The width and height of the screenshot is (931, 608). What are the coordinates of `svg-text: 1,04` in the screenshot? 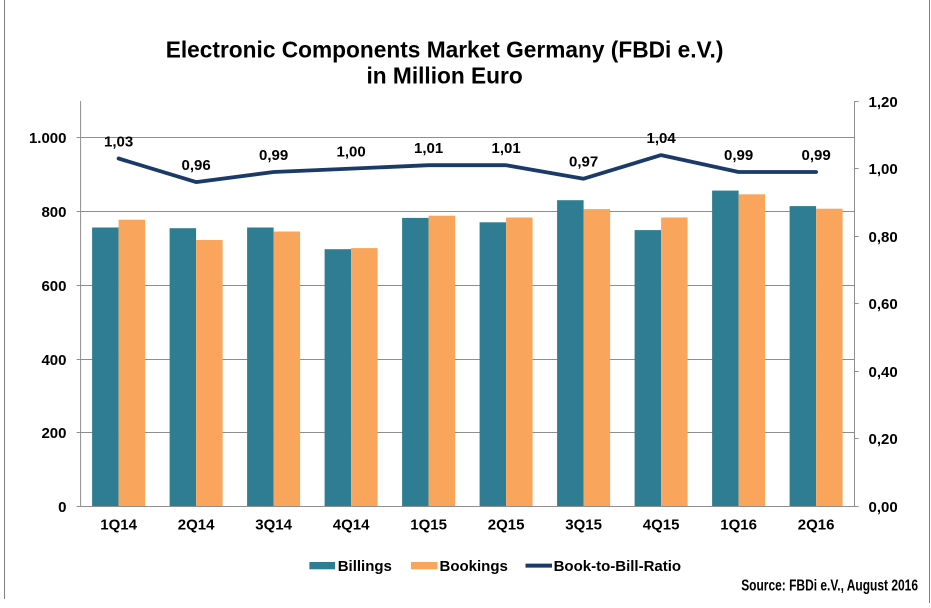 It's located at (661, 138).